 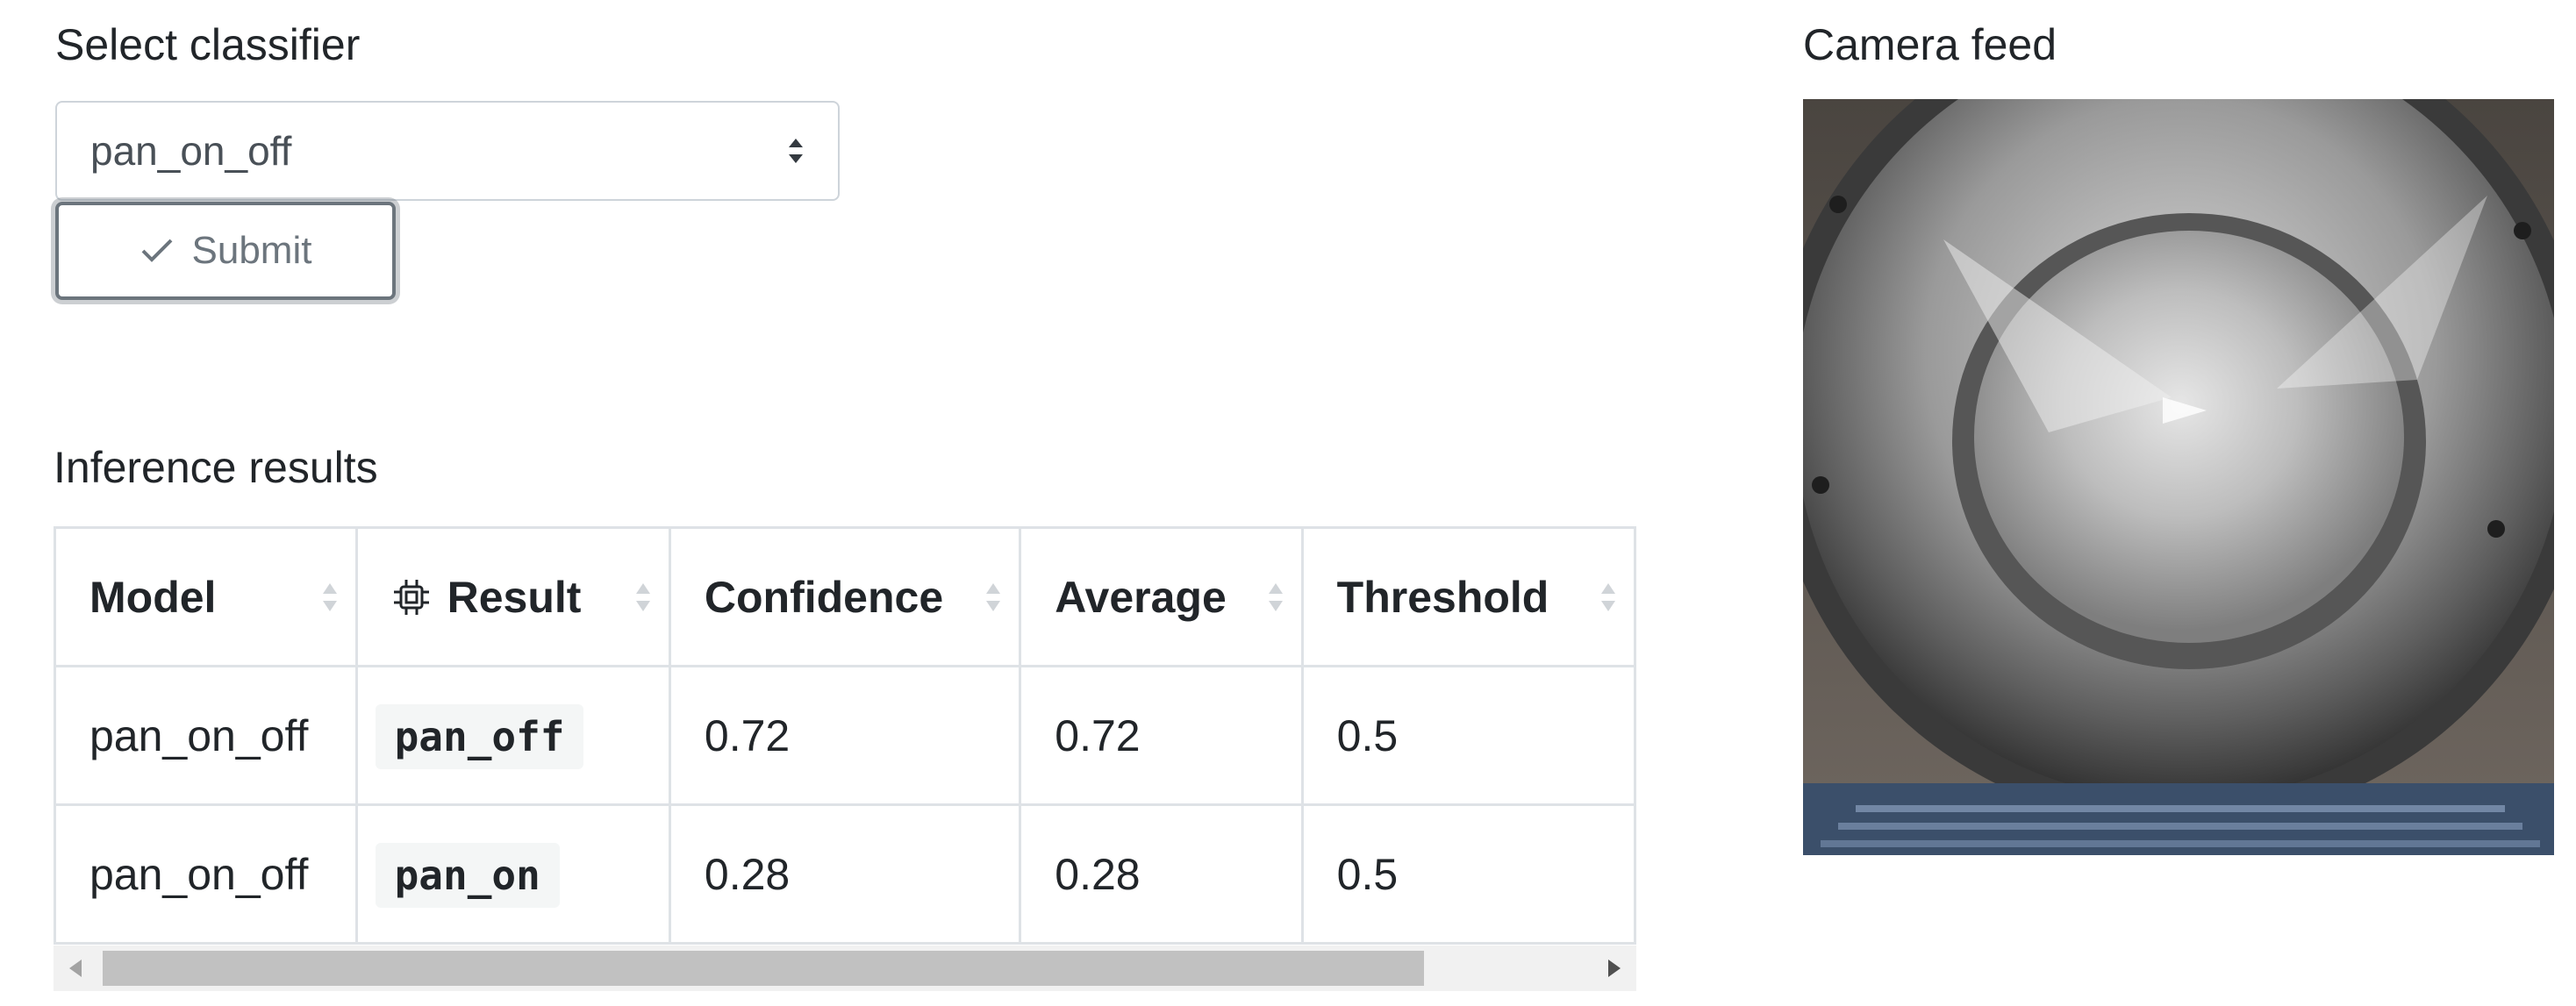 What do you see at coordinates (191, 151) in the screenshot?
I see `classifier-select-value: pan_on_off` at bounding box center [191, 151].